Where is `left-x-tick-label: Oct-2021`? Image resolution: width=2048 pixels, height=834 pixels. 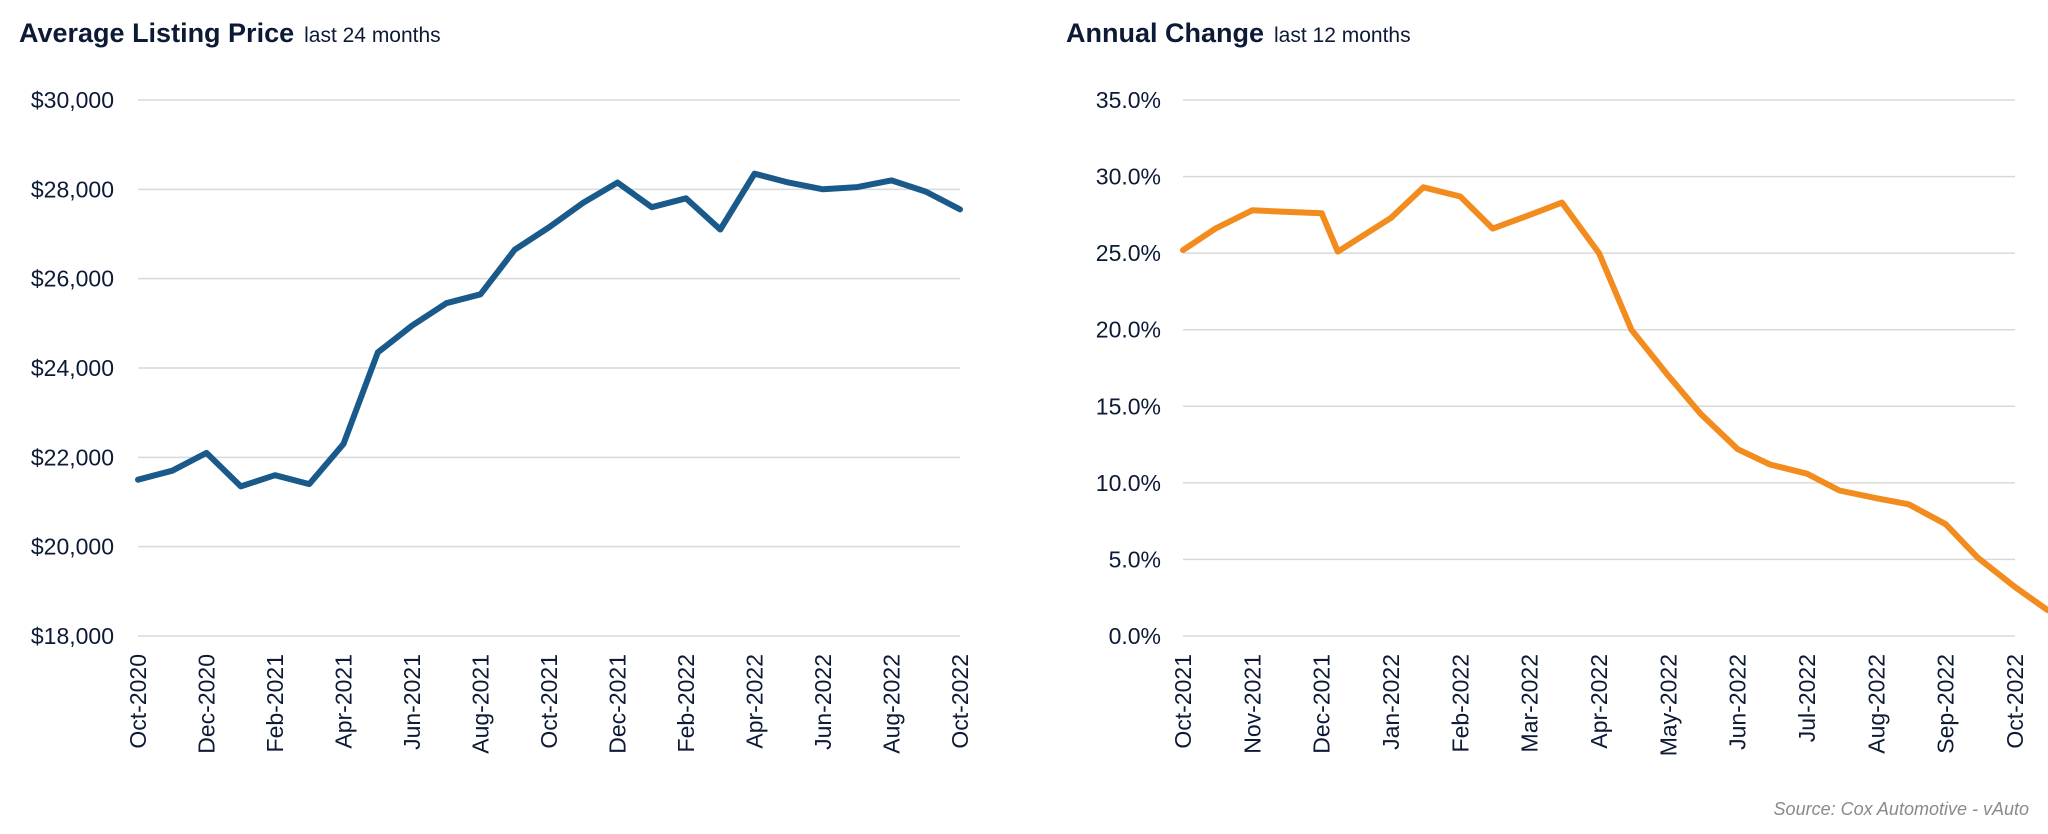
left-x-tick-label: Oct-2021 is located at coordinates (549, 701).